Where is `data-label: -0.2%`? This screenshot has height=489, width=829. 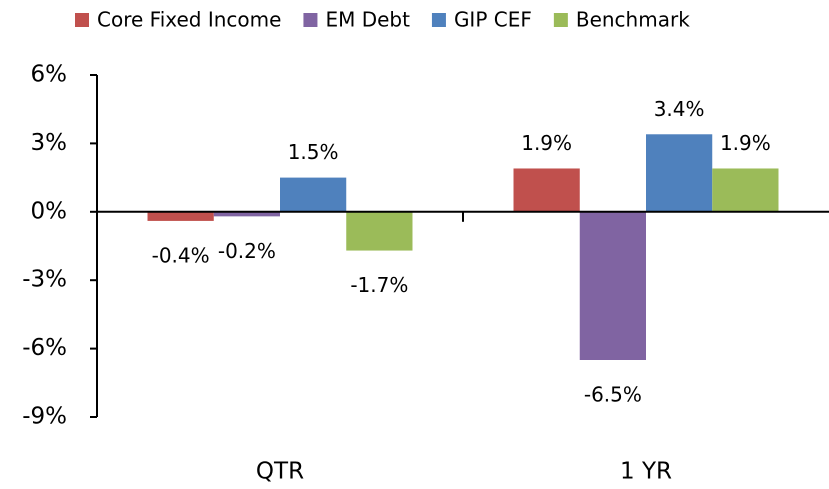 data-label: -0.2% is located at coordinates (247, 251).